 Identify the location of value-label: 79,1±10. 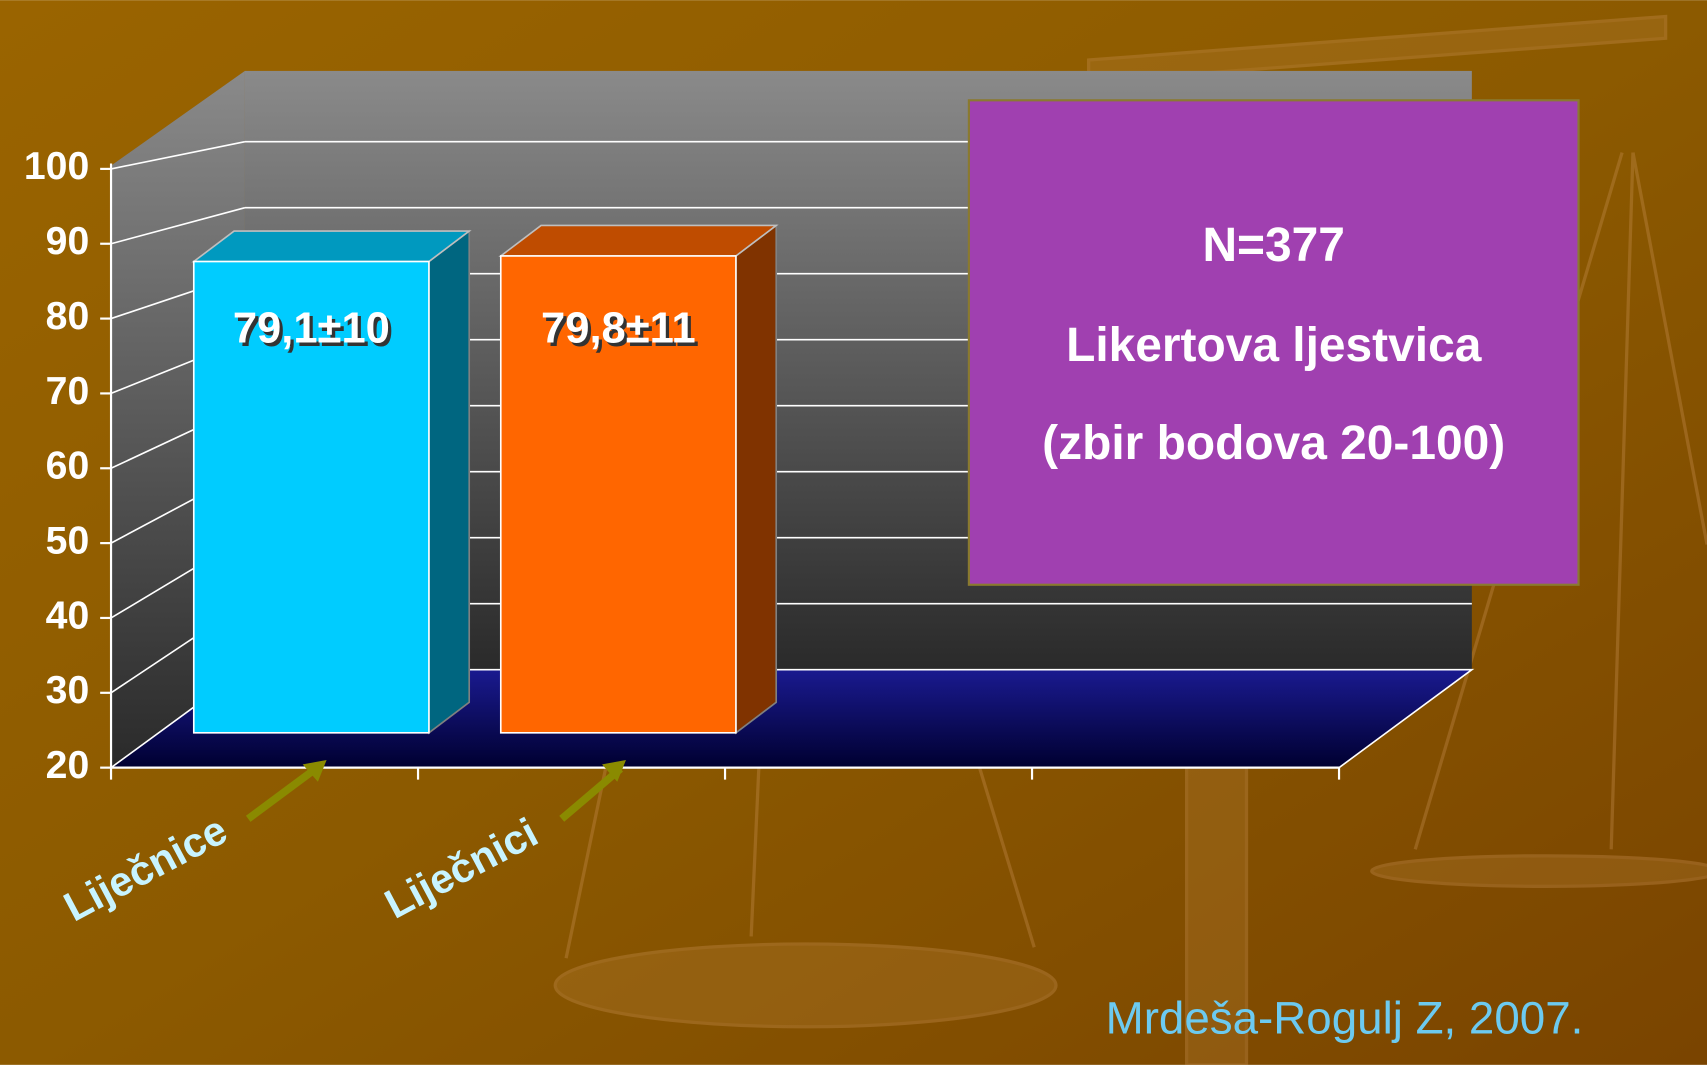
(311, 329).